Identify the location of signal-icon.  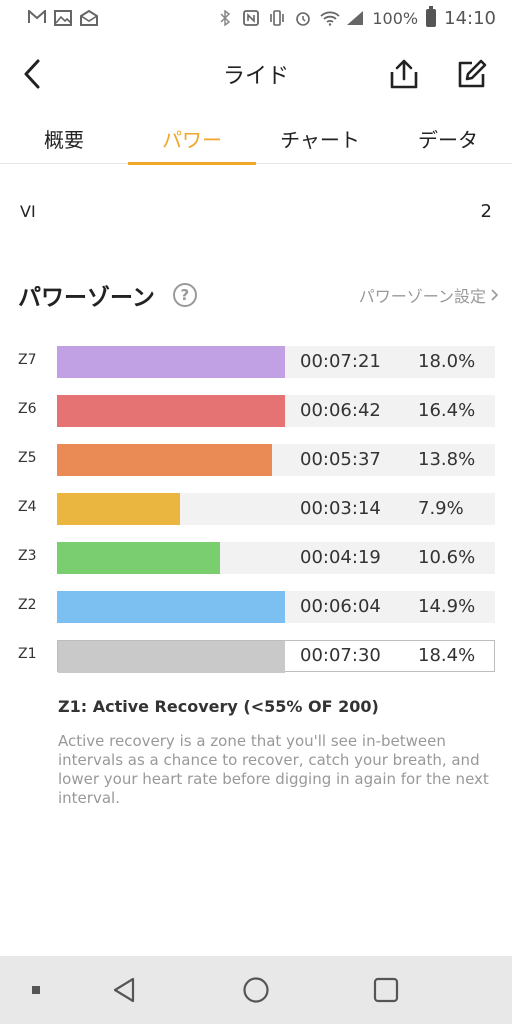
(355, 18).